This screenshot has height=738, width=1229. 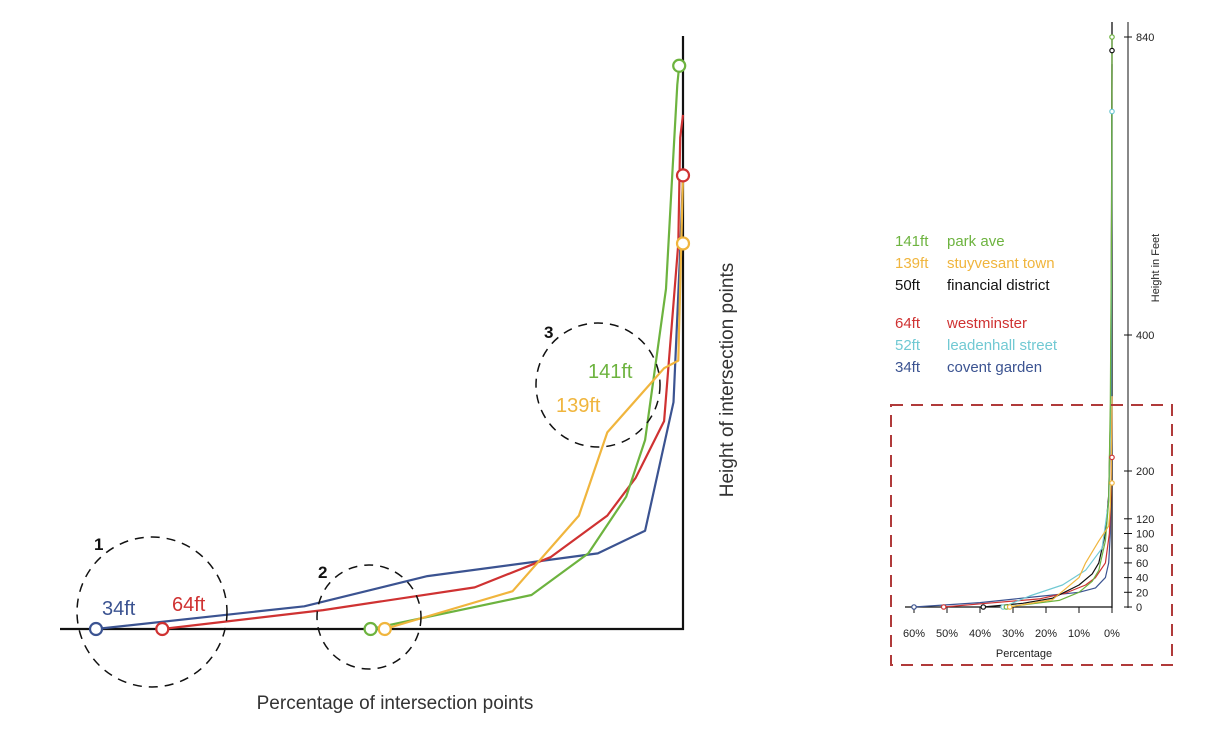 What do you see at coordinates (1002, 345) in the screenshot?
I see `legend-name-leadenhall-street: leadenhall street` at bounding box center [1002, 345].